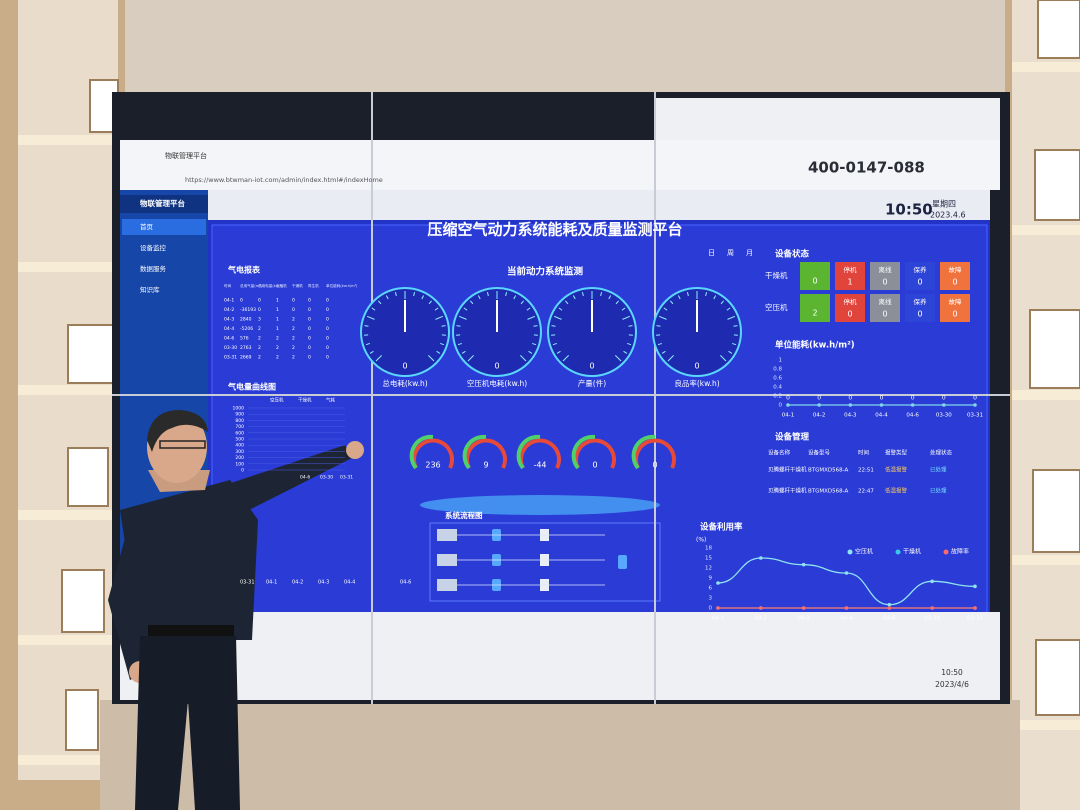  What do you see at coordinates (592, 383) in the screenshot?
I see `gauge-label: 产量(件)` at bounding box center [592, 383].